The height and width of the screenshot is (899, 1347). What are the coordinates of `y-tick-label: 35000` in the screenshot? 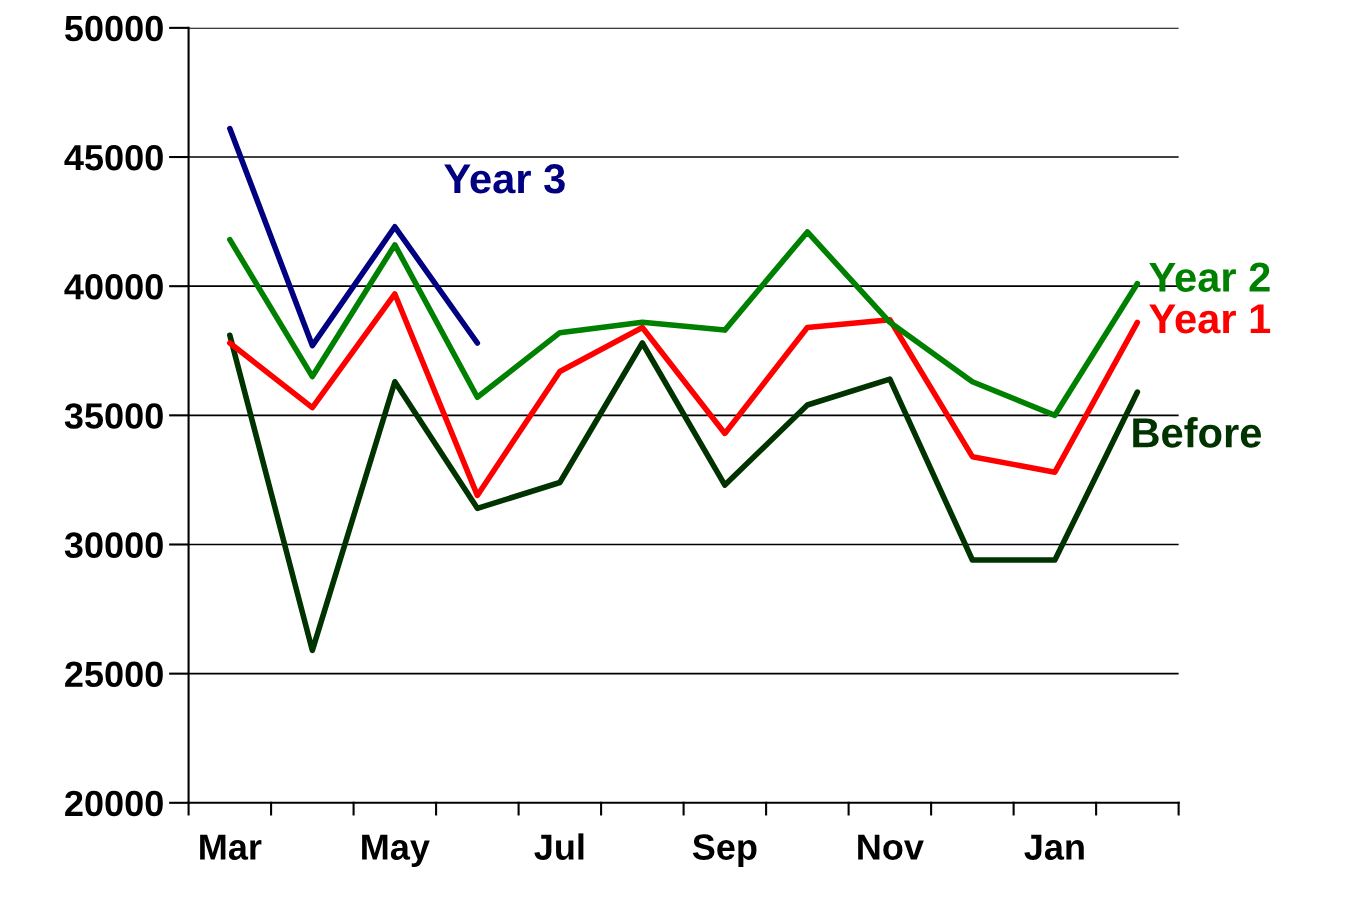 It's located at (113, 416).